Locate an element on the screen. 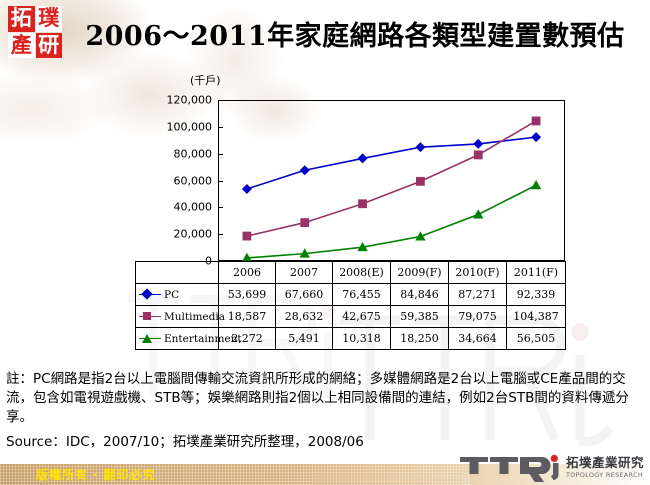 The width and height of the screenshot is (650, 485). cell-entertainment-2006: 2,272 is located at coordinates (247, 338).